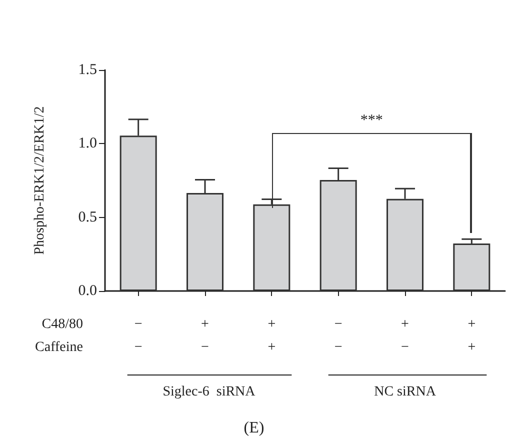 This screenshot has height=445, width=509. Describe the element at coordinates (40, 180) in the screenshot. I see `y-axis-title: Phospho-ERK1/2/ERK1/2` at that location.